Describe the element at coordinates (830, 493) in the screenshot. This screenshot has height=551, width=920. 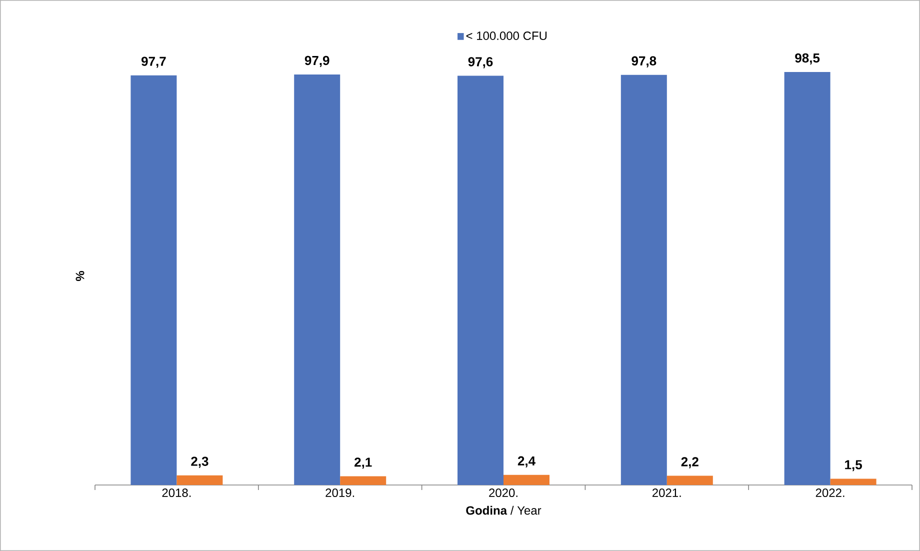
I see `x-tick-label: 2022.` at that location.